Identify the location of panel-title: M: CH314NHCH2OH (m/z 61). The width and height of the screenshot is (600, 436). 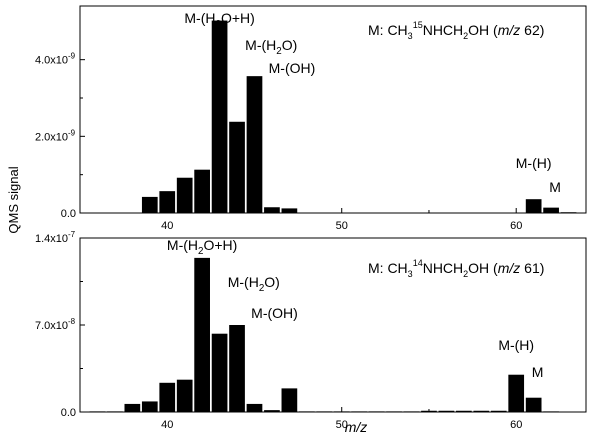
(456, 268).